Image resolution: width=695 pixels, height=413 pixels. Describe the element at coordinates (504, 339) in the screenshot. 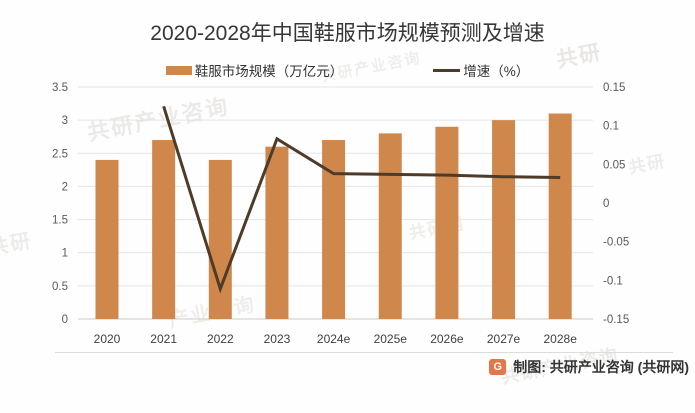

I see `x-axis-label-2027e: 2027e` at that location.